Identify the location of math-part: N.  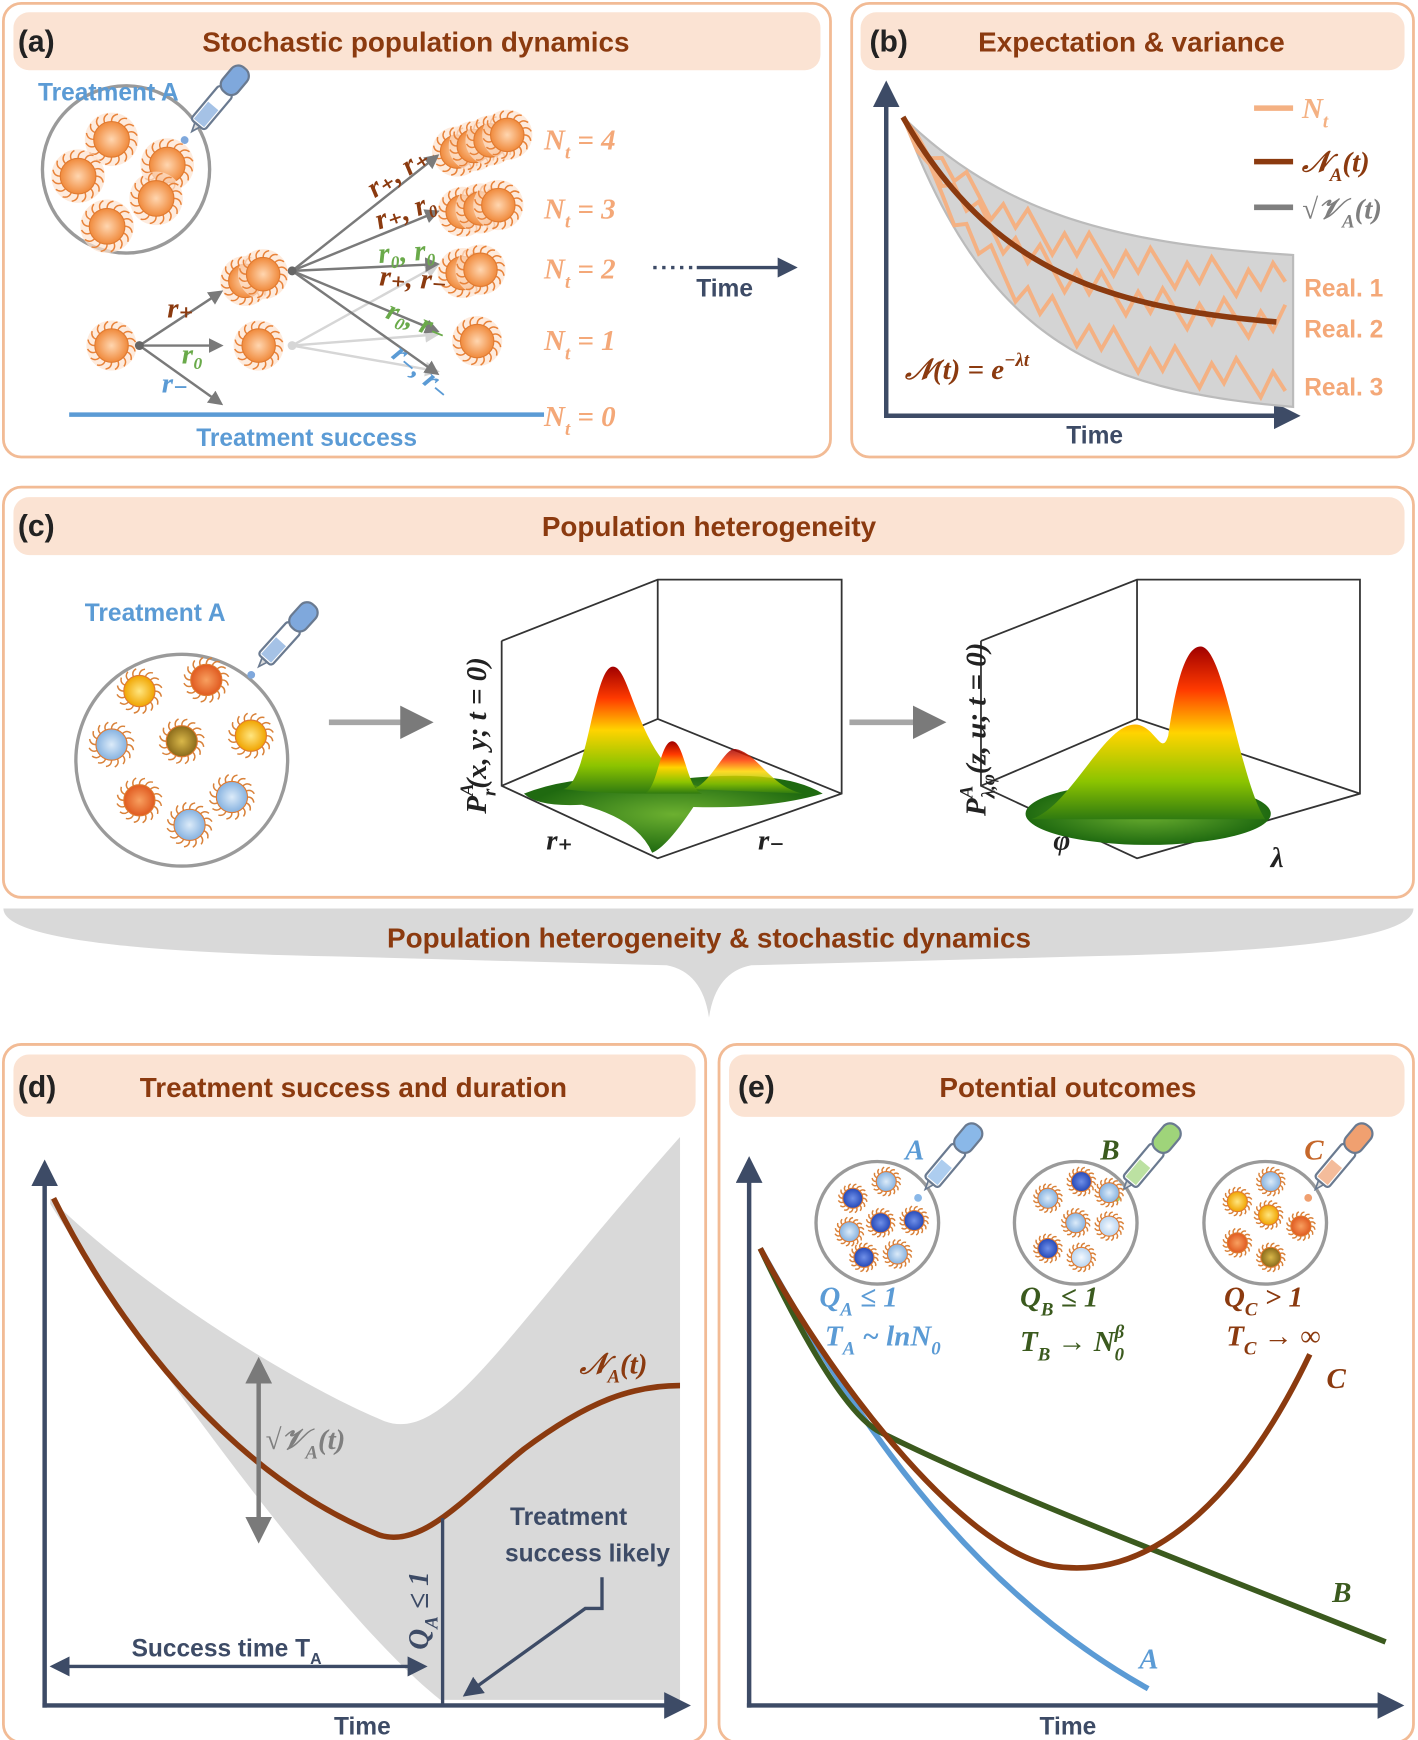
(554, 417).